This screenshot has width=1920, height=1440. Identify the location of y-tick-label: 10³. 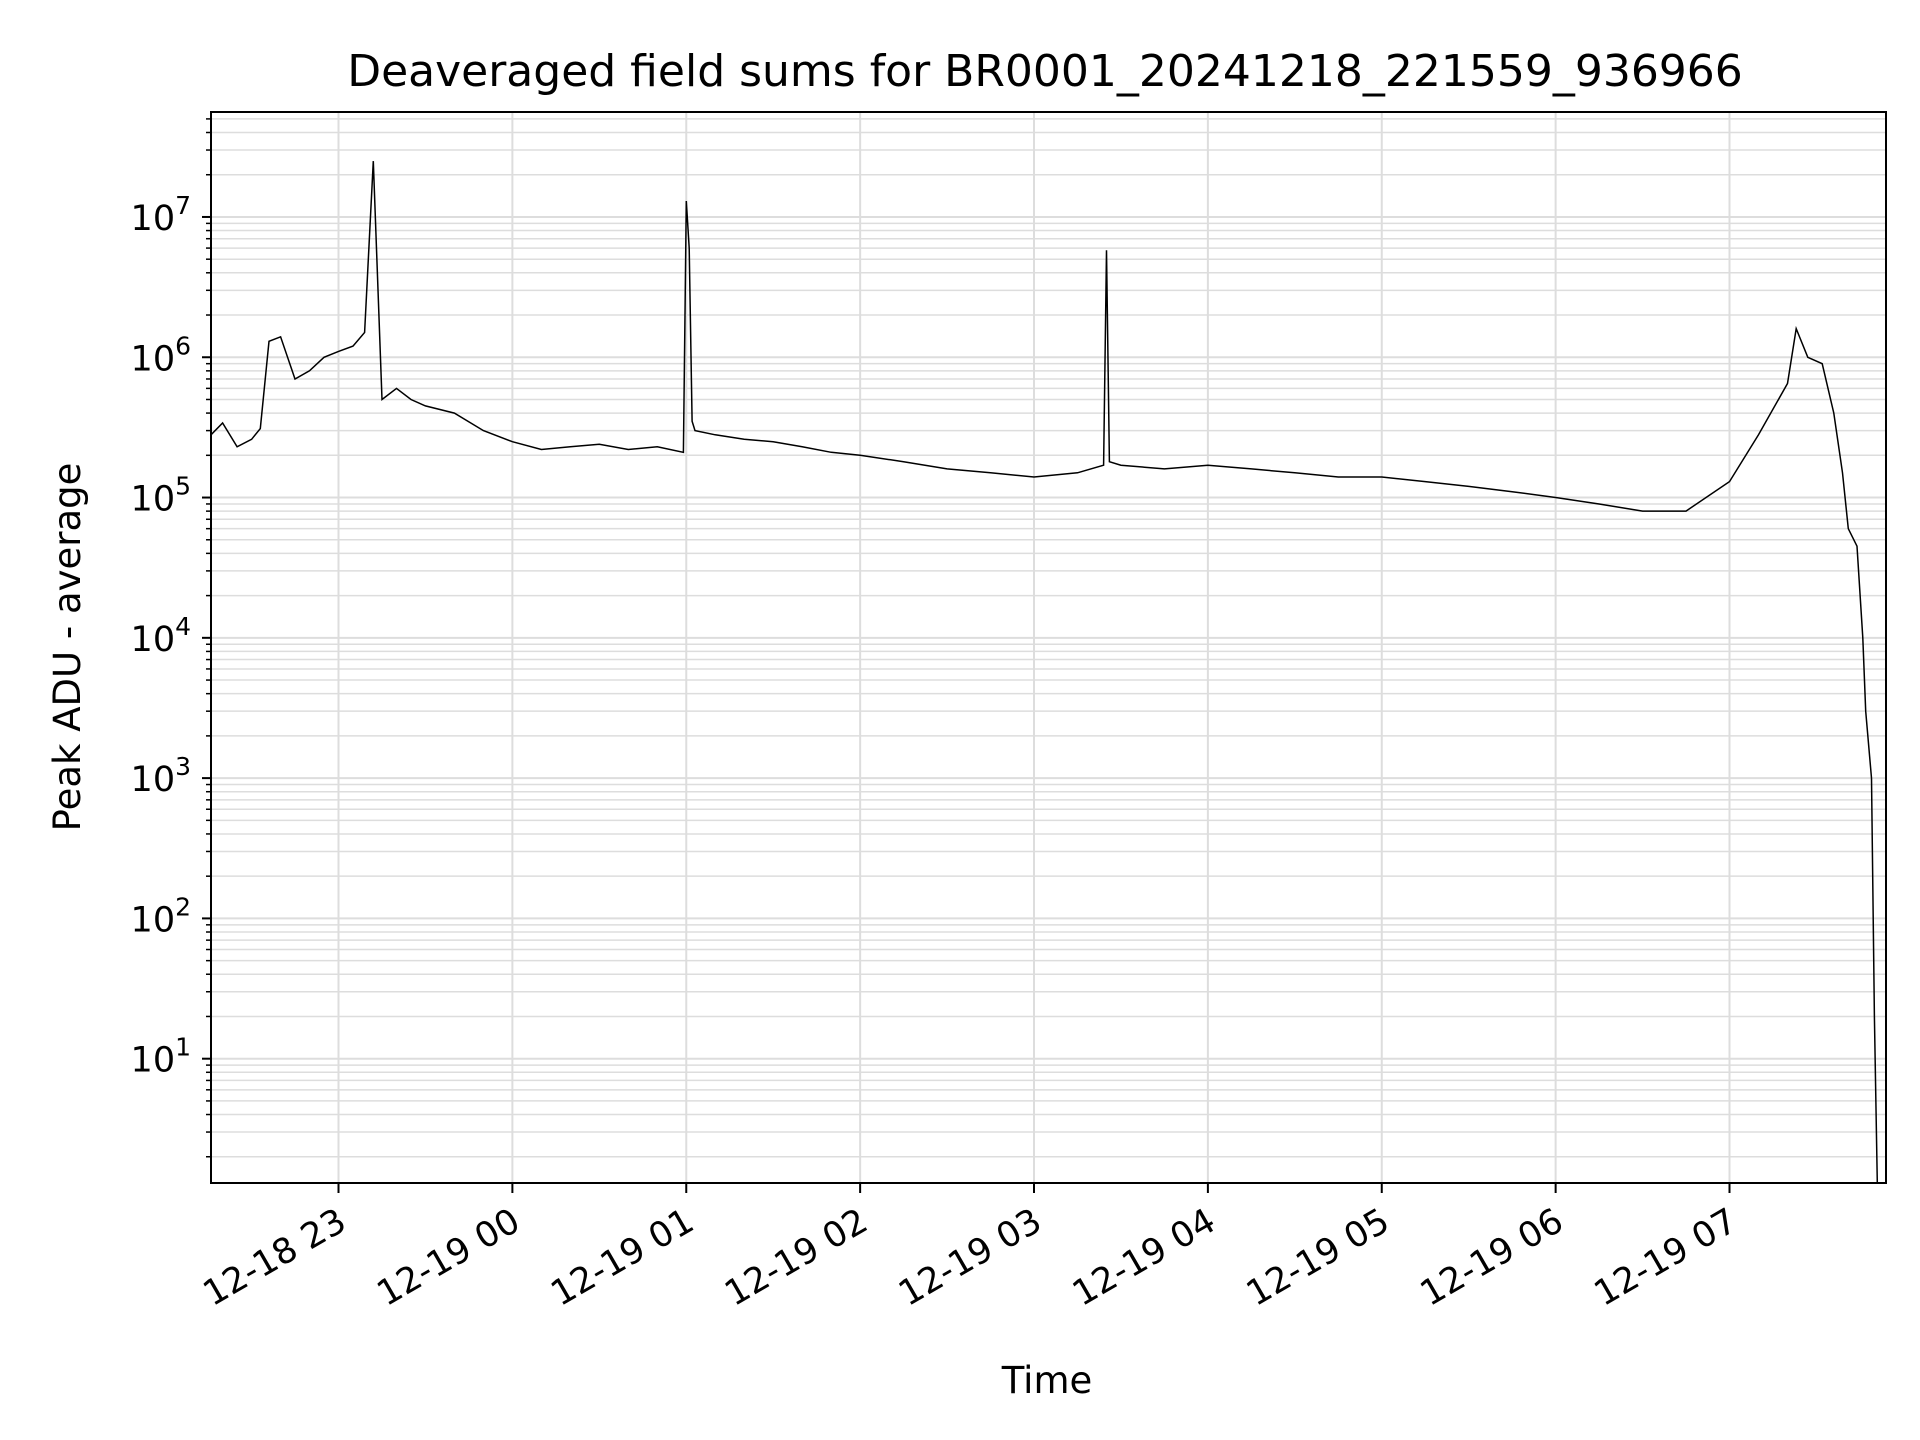
(161, 776).